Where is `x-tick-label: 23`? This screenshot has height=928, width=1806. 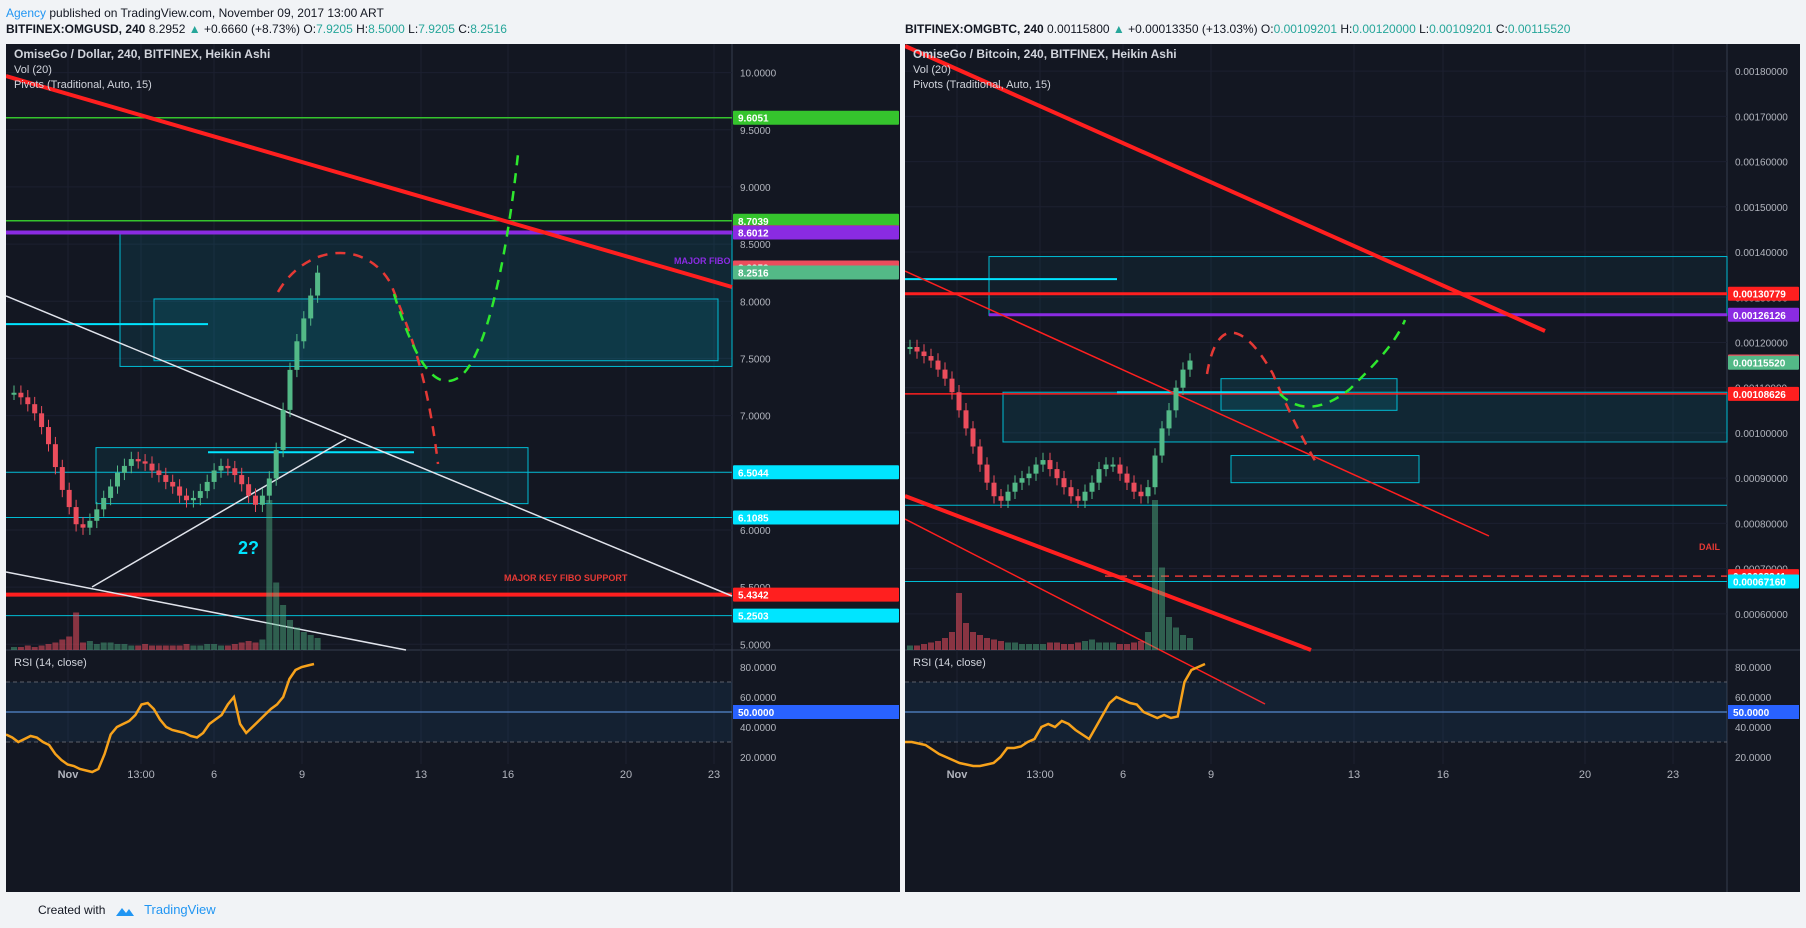
x-tick-label: 23 is located at coordinates (714, 775).